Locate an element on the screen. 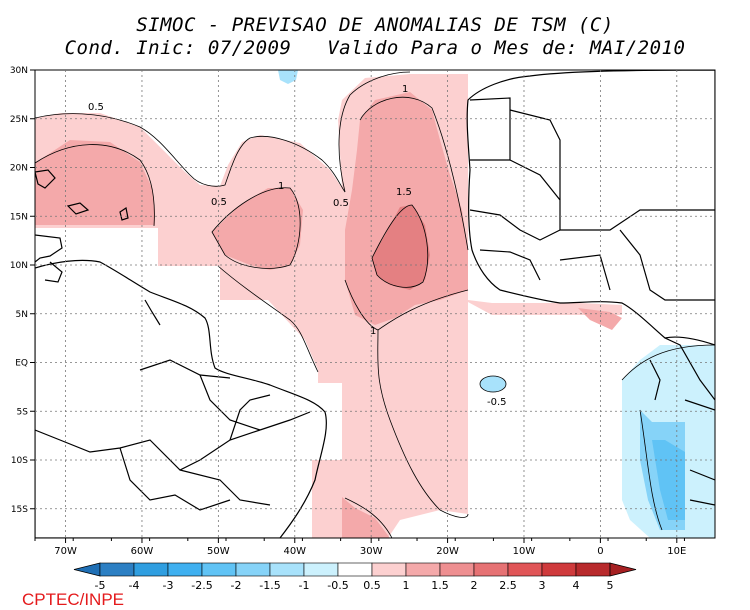 The image size is (750, 610). colorbar-label: 3 is located at coordinates (542, 585).